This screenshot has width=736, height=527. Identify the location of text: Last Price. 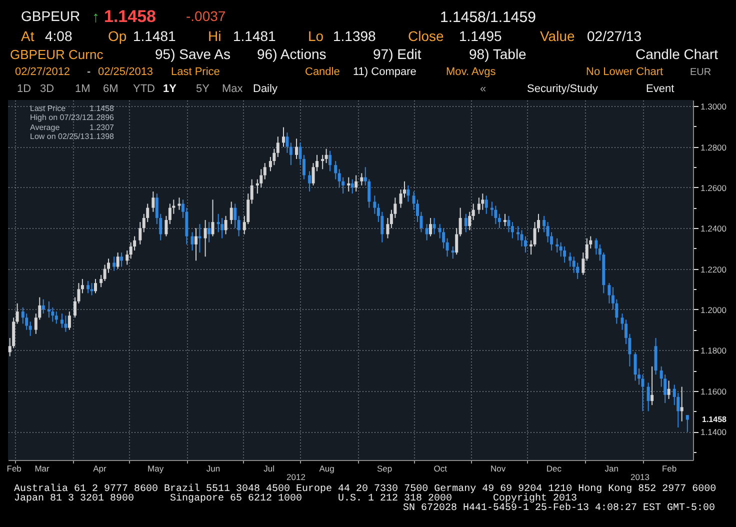
(195, 72).